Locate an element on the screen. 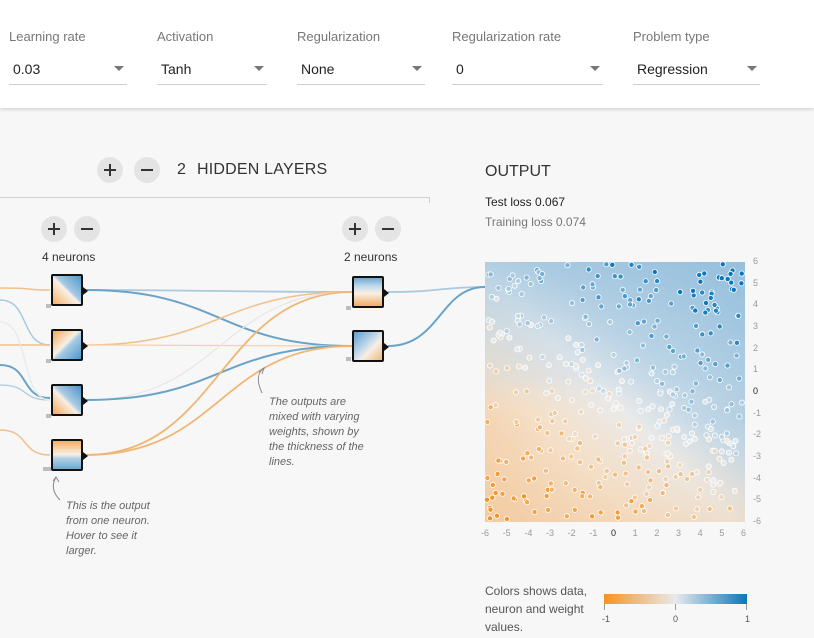 The width and height of the screenshot is (814, 638). minus-icon is located at coordinates (388, 229).